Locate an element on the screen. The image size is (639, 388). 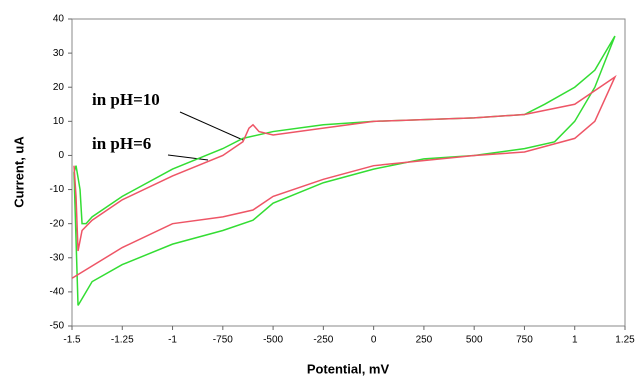
y-tick-label: 10 is located at coordinates (59, 121).